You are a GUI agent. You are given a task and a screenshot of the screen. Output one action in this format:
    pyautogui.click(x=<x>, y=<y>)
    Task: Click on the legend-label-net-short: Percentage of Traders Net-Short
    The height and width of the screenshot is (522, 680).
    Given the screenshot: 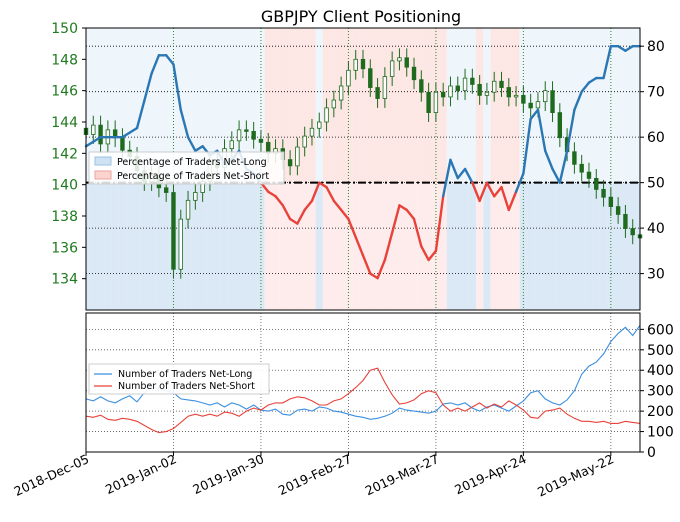 What is the action you would take?
    pyautogui.click(x=193, y=176)
    